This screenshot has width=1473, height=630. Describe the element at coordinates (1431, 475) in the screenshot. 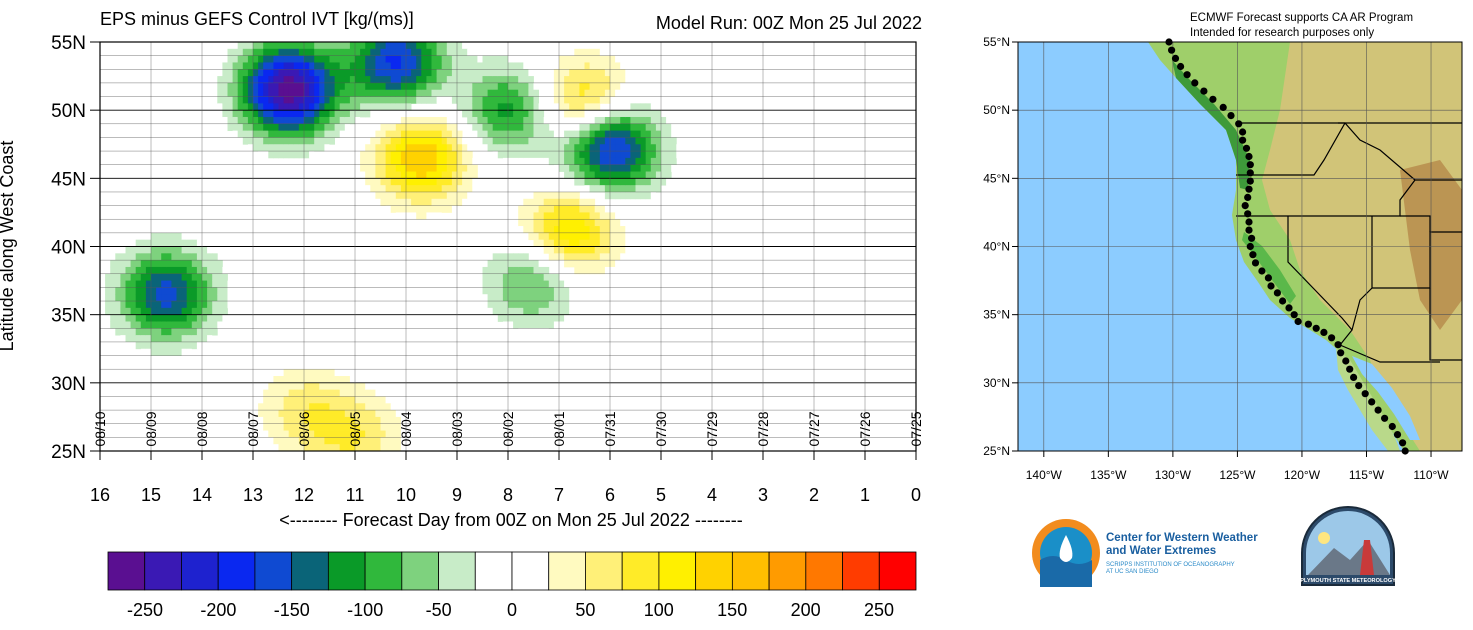

I see `map-lon-label: 110°W` at that location.